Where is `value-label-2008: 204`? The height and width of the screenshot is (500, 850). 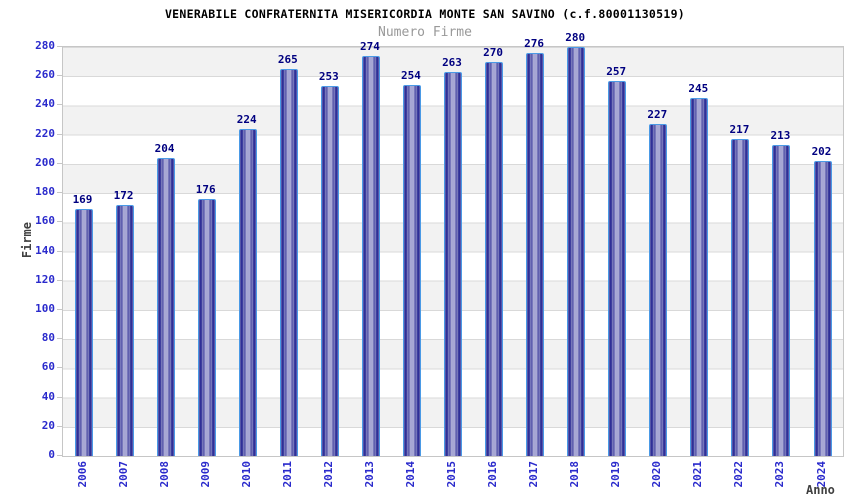
value-label-2008: 204 is located at coordinates (164, 148).